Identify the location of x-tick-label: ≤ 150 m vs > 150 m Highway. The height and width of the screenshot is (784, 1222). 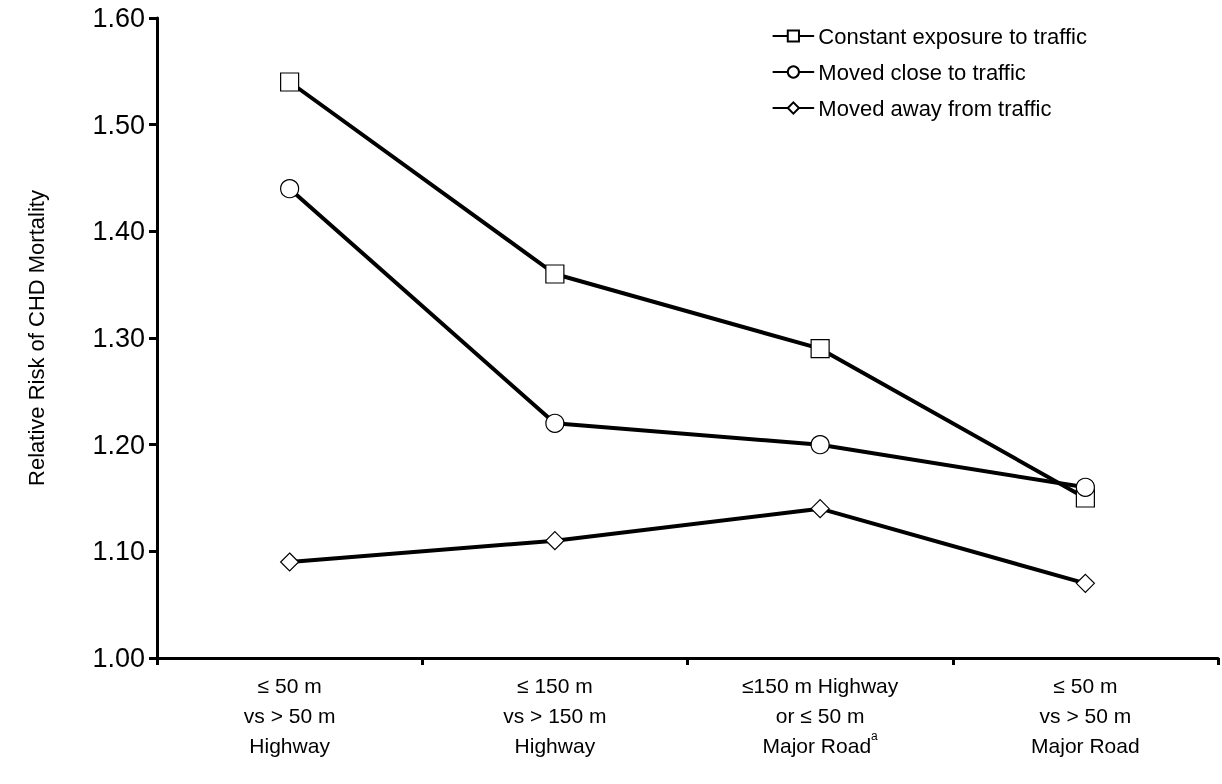
(555, 715).